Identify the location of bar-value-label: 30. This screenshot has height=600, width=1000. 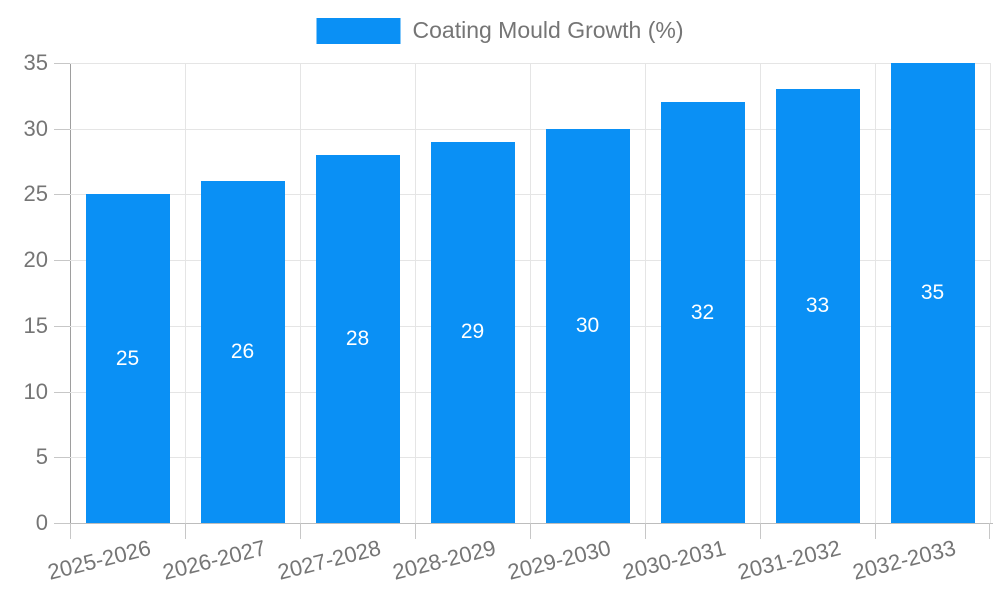
(587, 325).